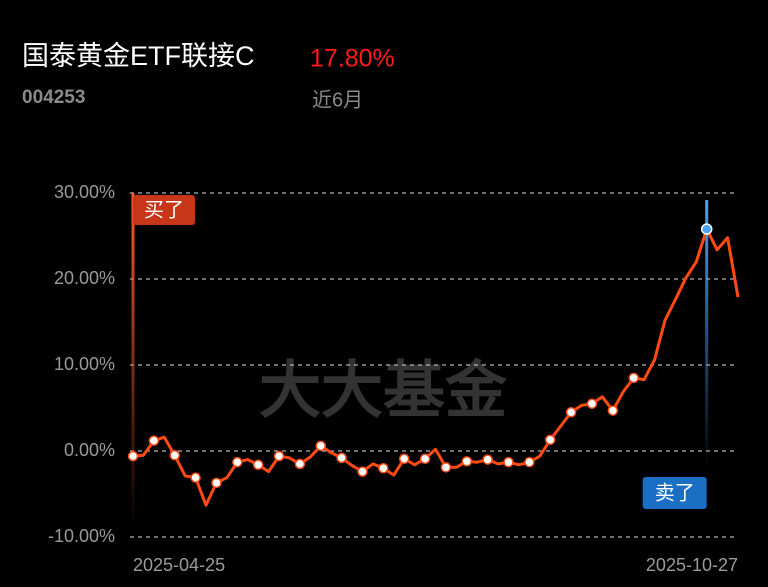 This screenshot has height=587, width=768. I want to click on sell-line, so click(707, 335).